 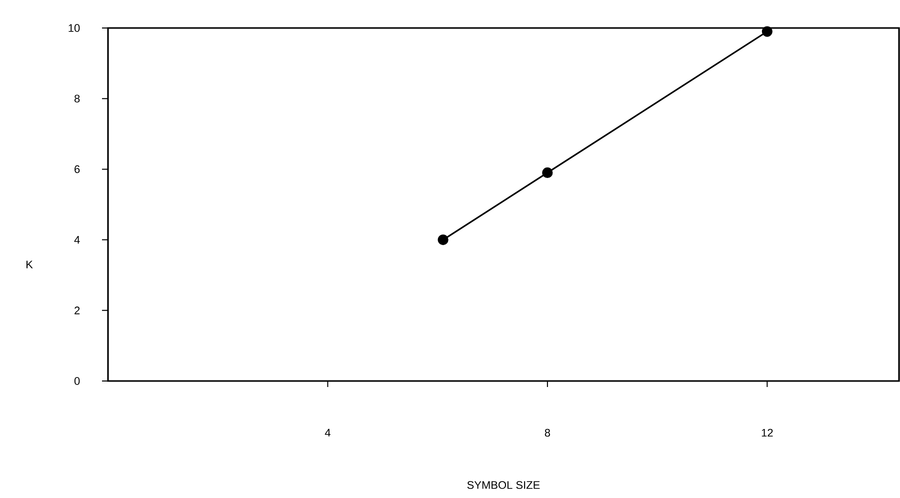 What do you see at coordinates (503, 485) in the screenshot?
I see `x-axis-title: SYMBOL SIZE` at bounding box center [503, 485].